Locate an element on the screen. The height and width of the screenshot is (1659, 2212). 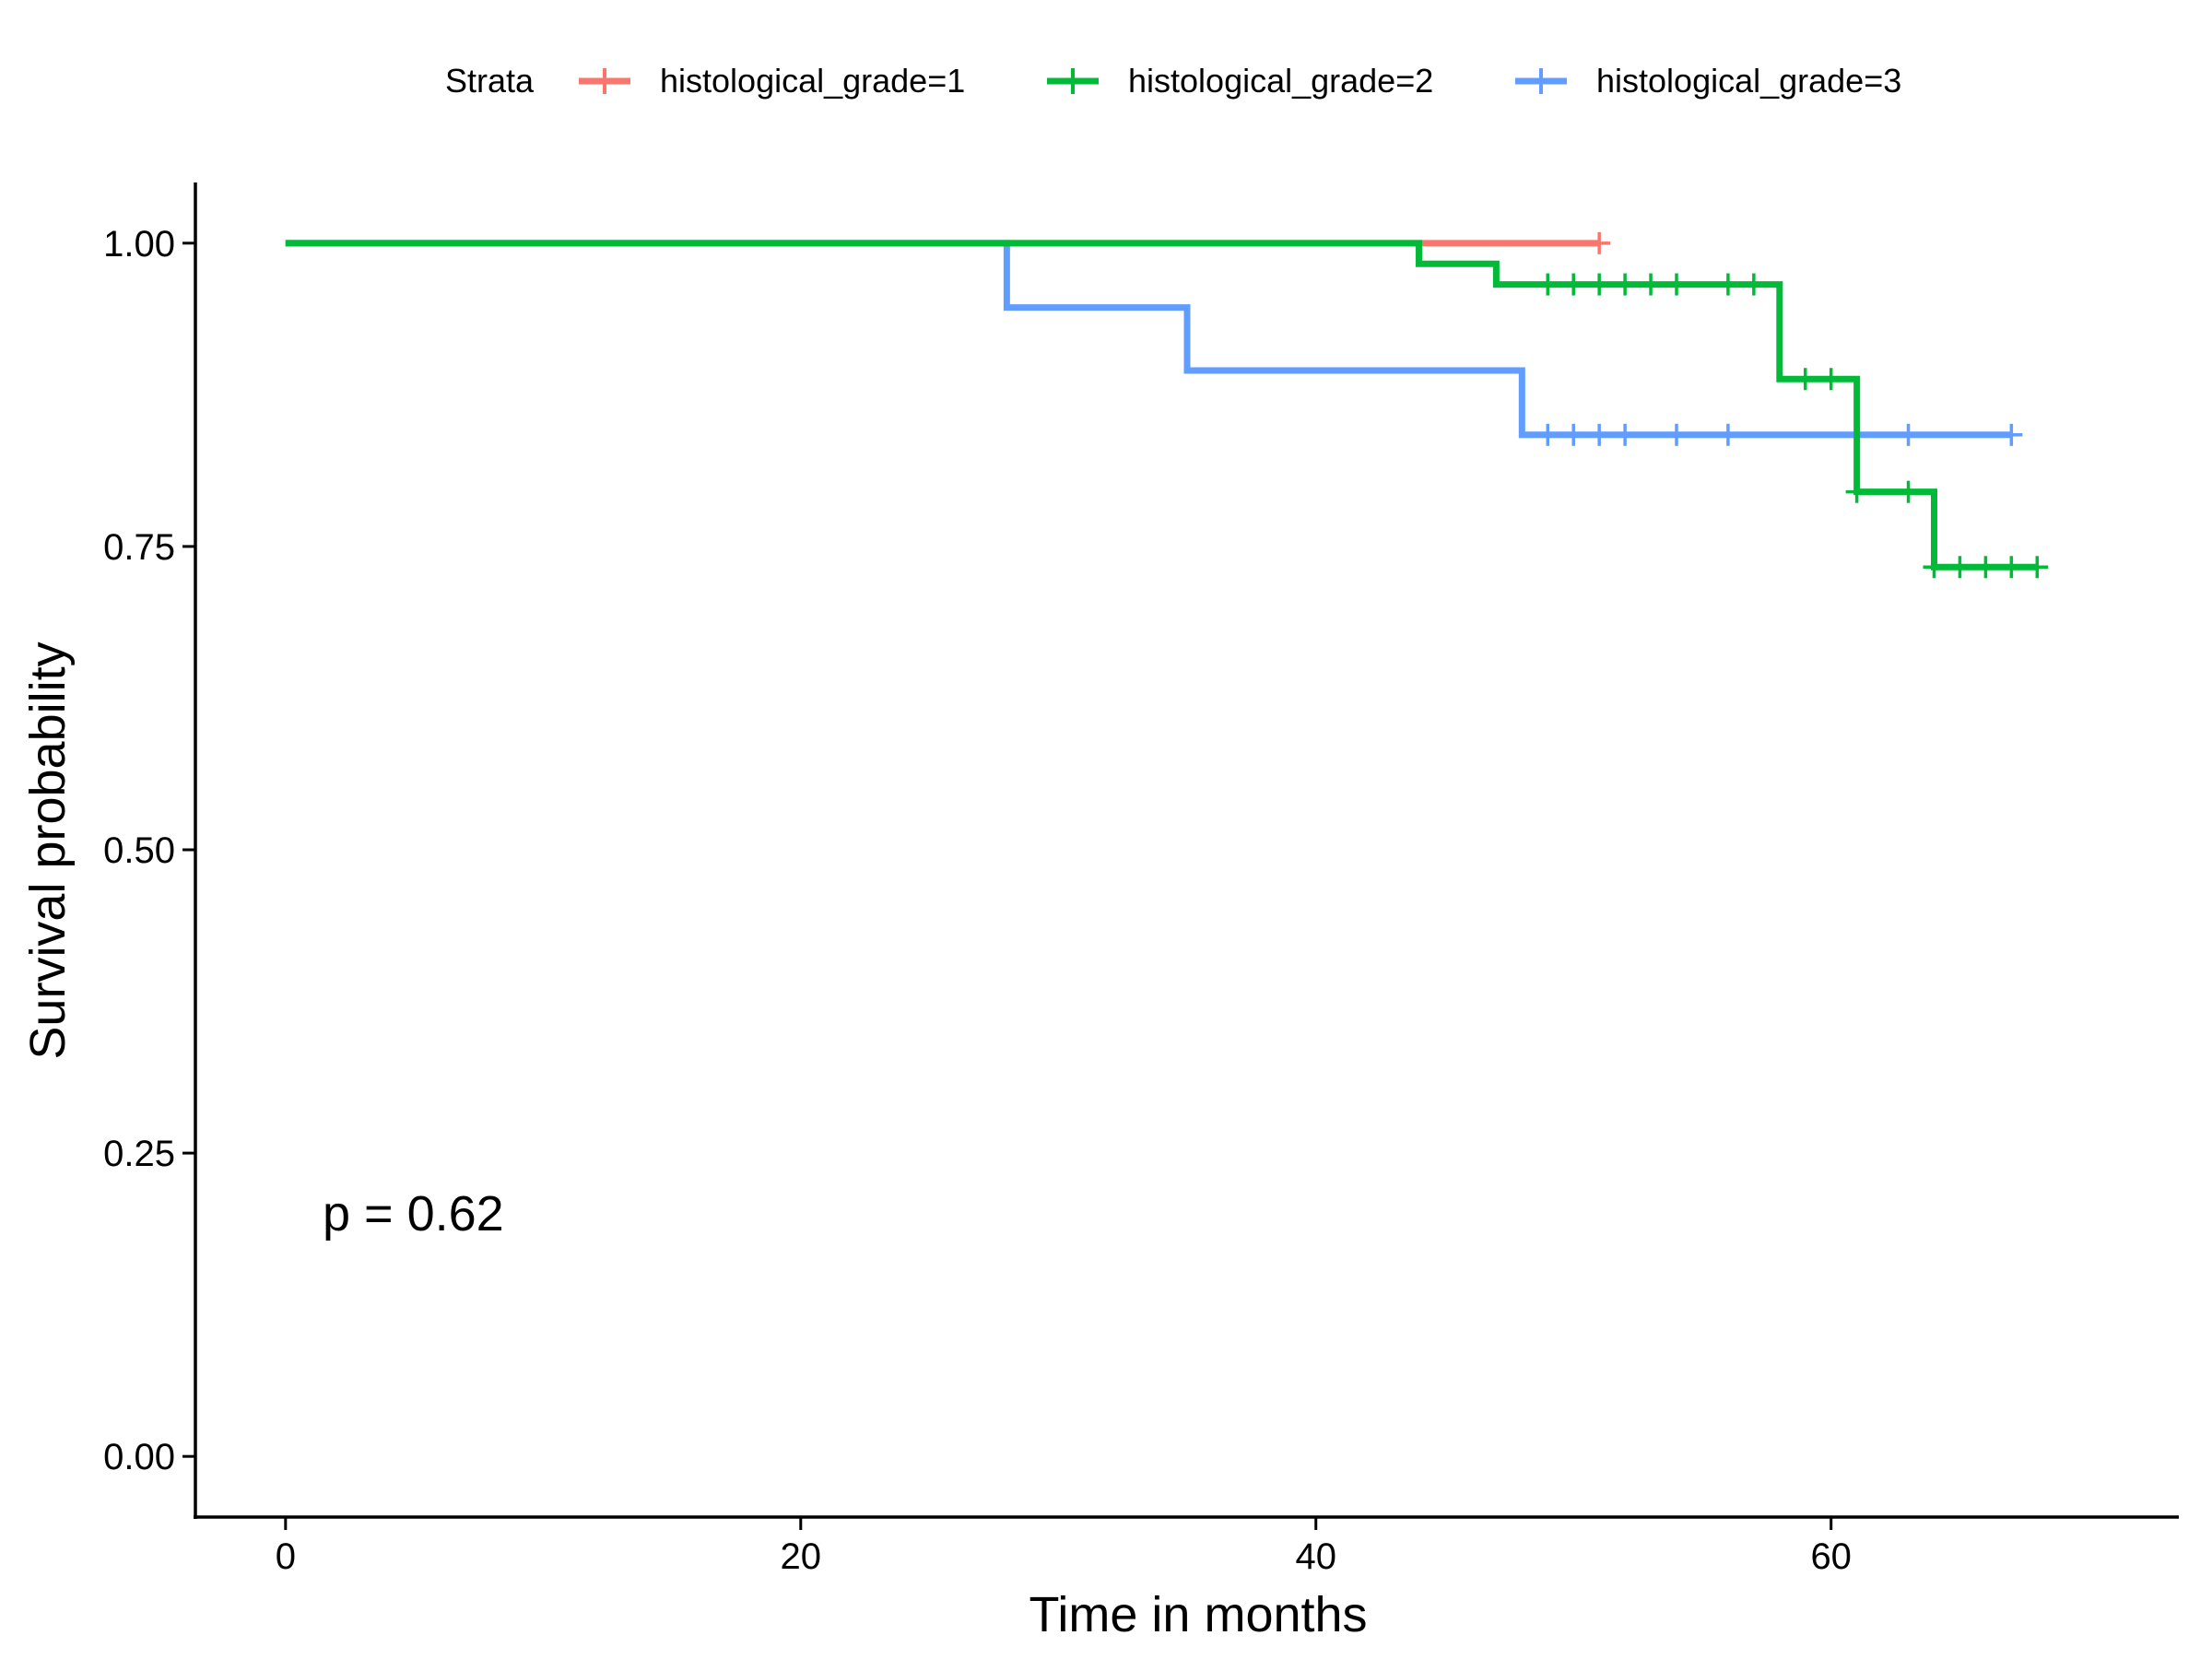
p-value-annotation: p = 0.62 is located at coordinates (413, 1213).